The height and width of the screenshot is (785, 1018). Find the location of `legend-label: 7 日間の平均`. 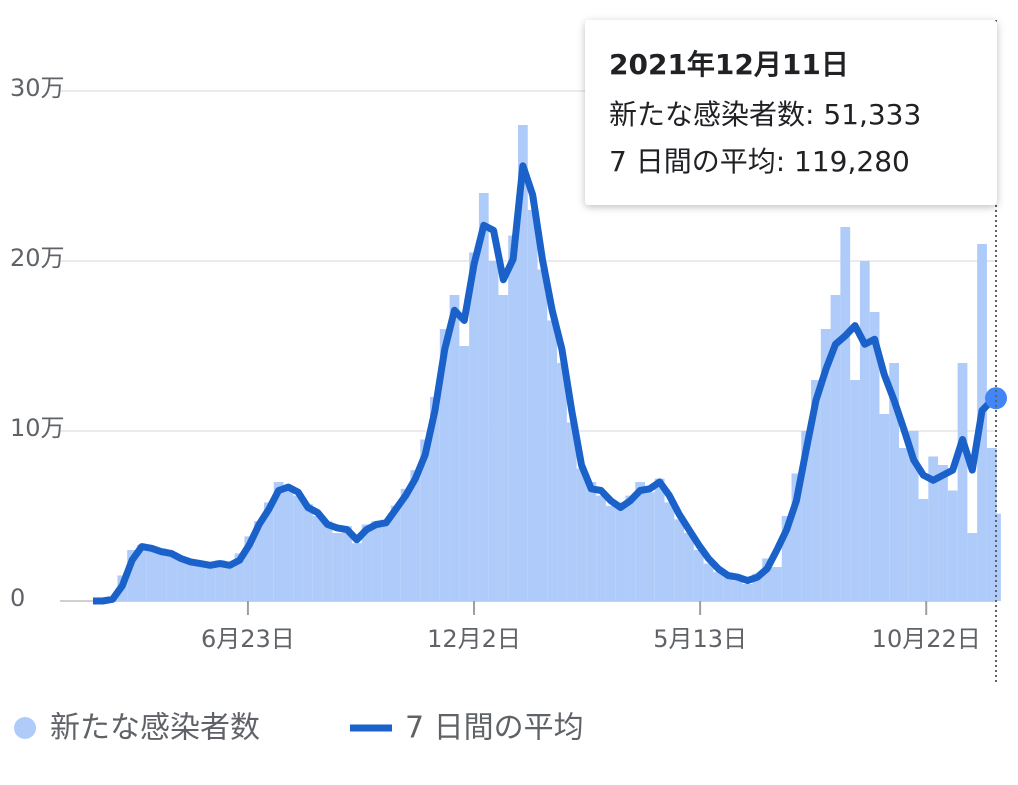

legend-label: 7 日間の平均 is located at coordinates (494, 728).